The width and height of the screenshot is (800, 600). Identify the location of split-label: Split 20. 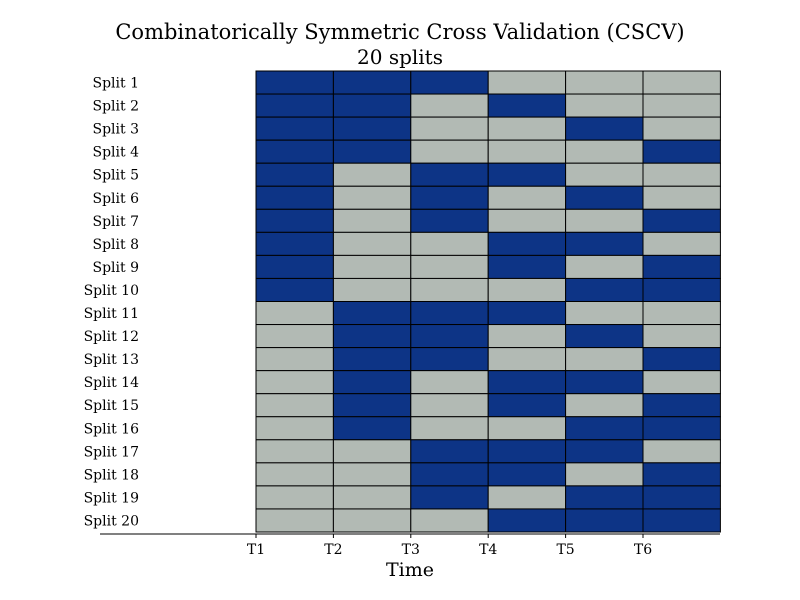
(111, 521).